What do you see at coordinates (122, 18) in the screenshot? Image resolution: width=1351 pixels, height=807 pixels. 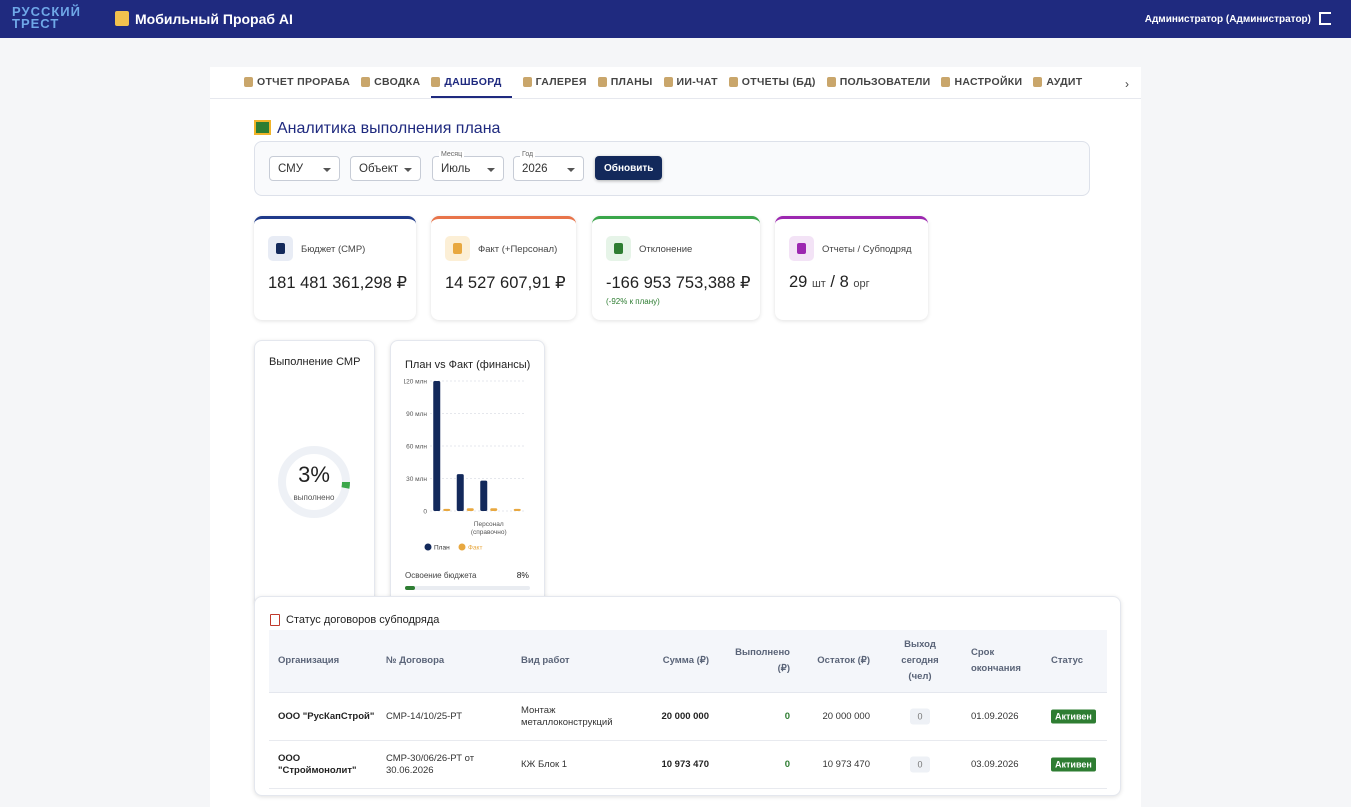 I see `app-icon` at bounding box center [122, 18].